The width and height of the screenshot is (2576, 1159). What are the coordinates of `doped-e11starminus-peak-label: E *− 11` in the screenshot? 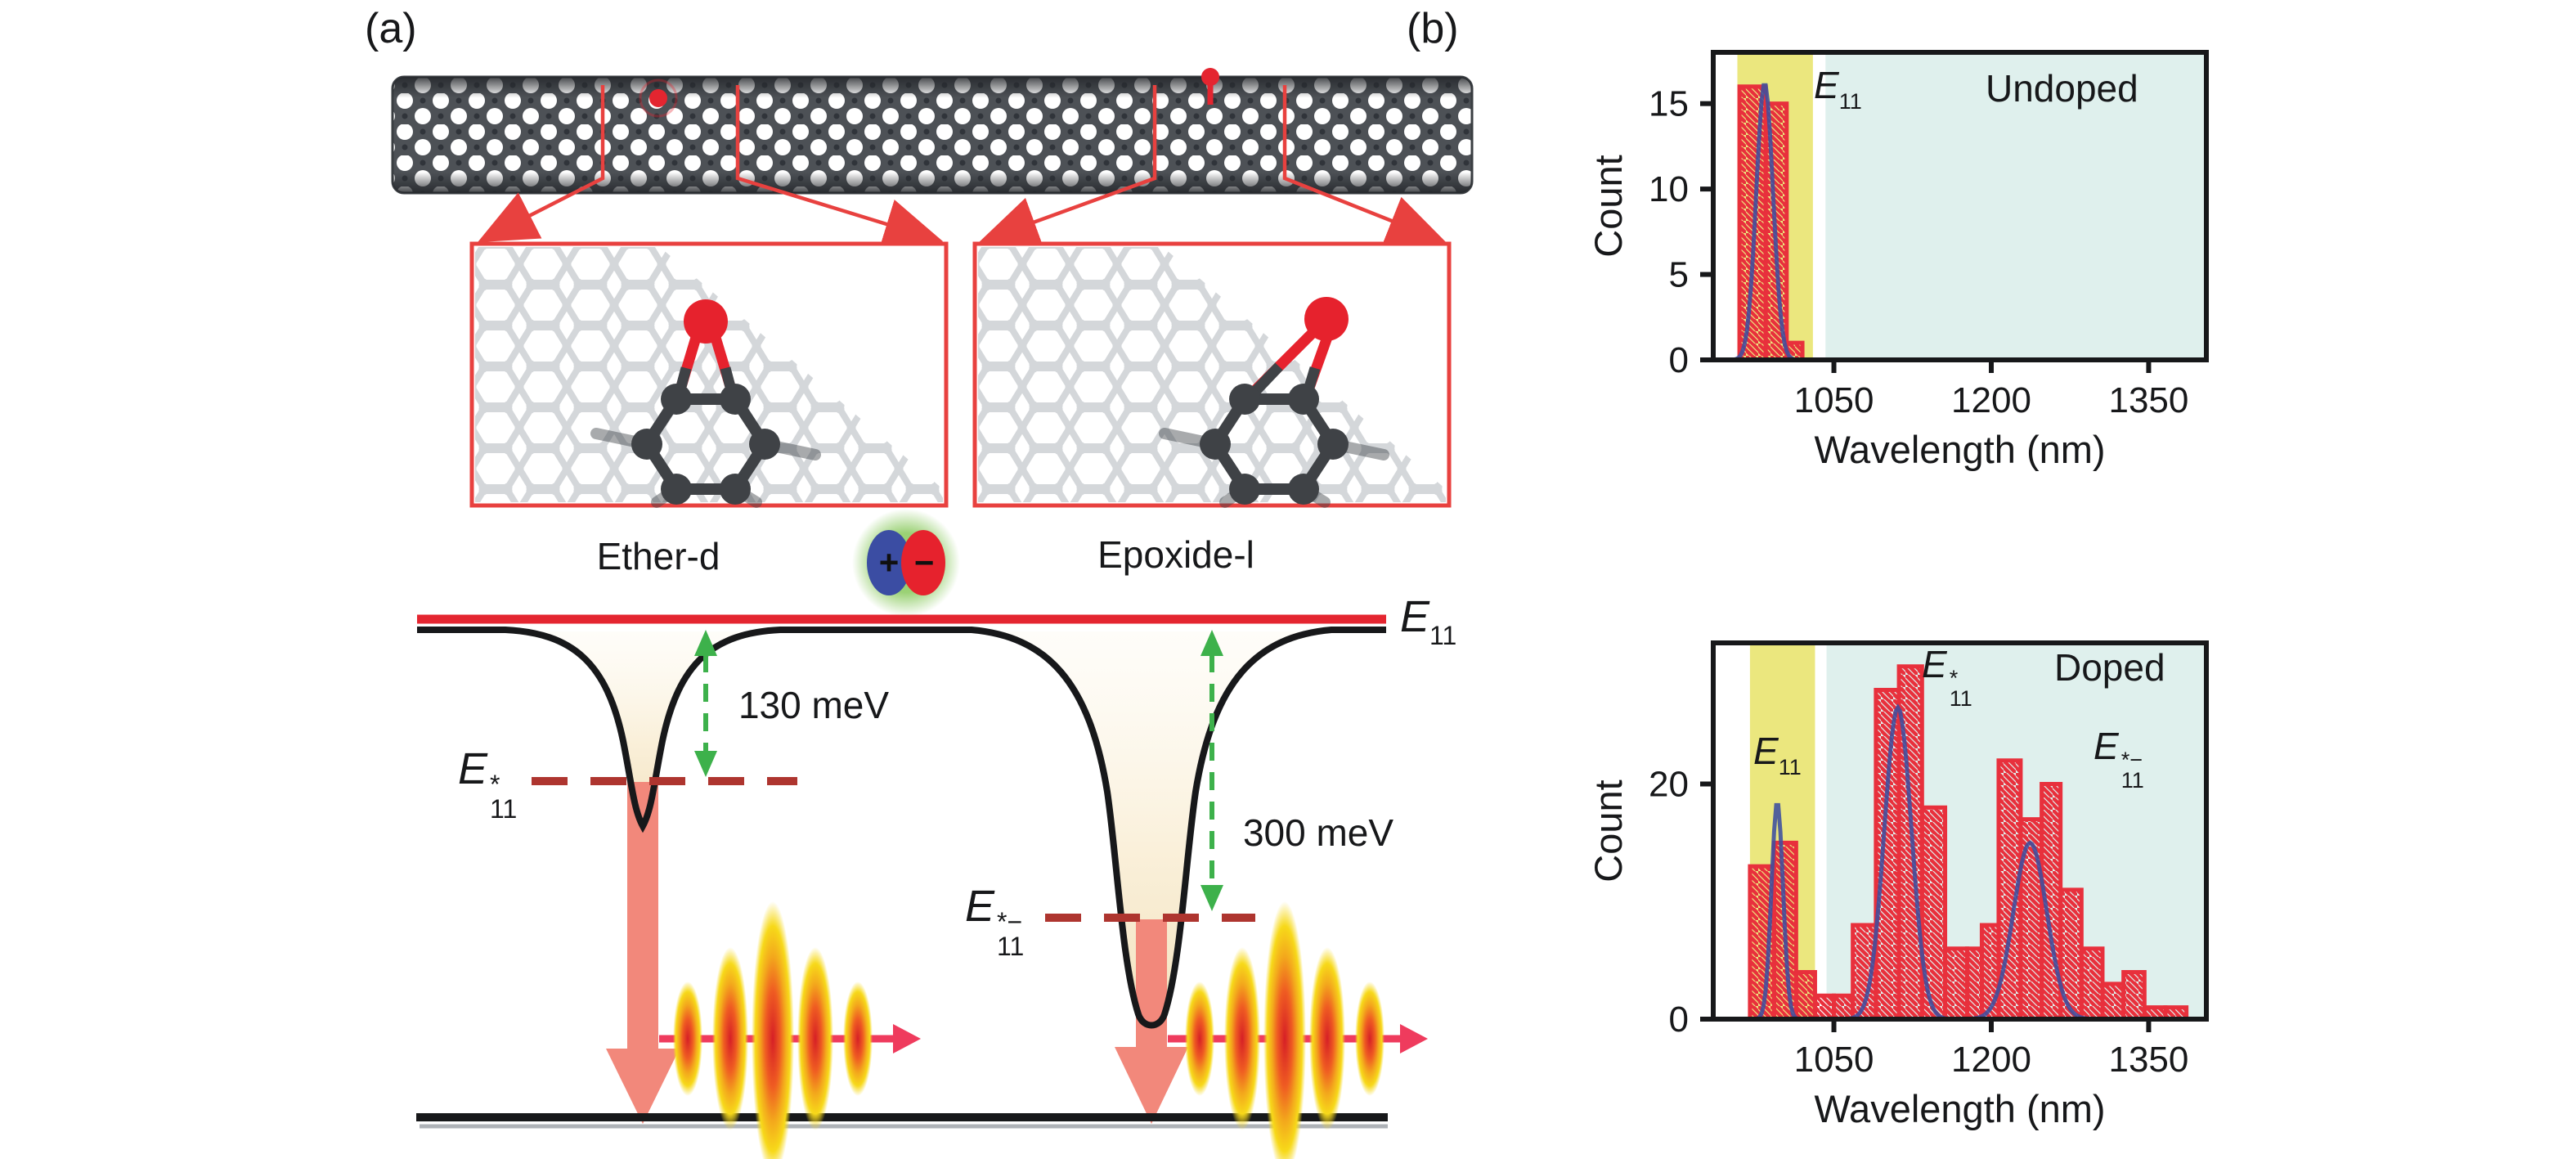 It's located at (2119, 759).